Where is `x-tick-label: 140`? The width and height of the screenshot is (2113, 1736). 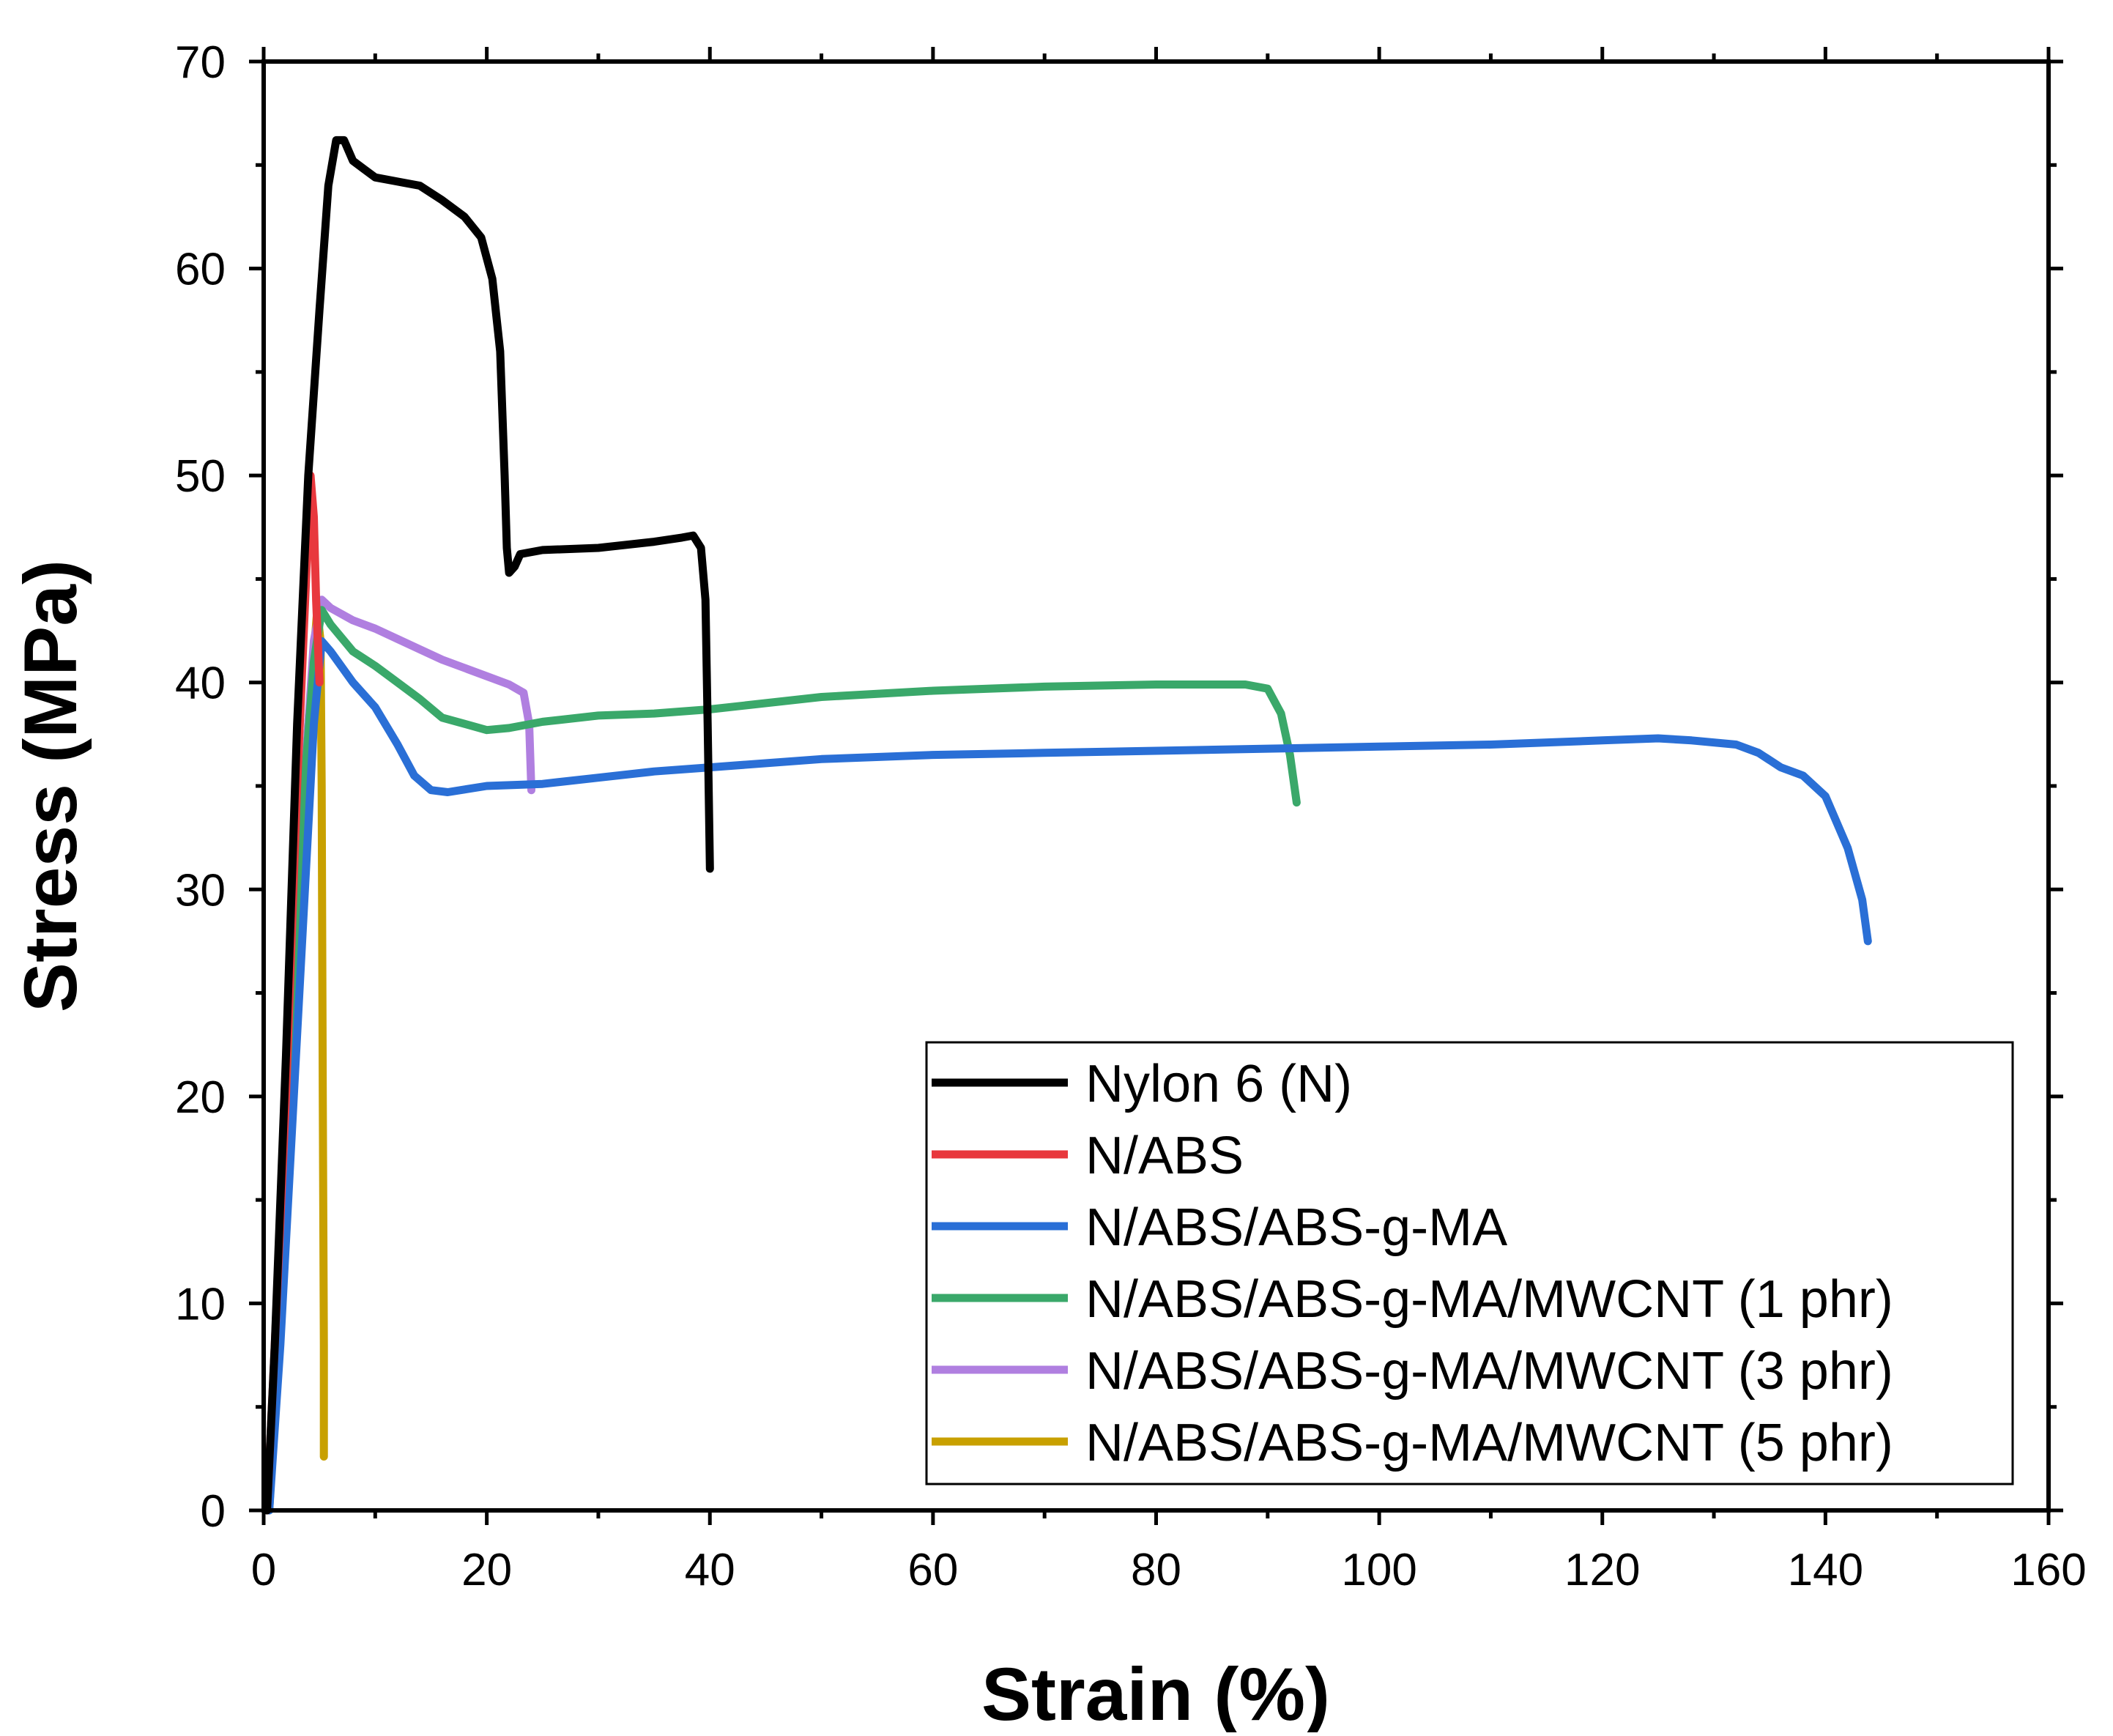
x-tick-label: 140 is located at coordinates (1825, 1570).